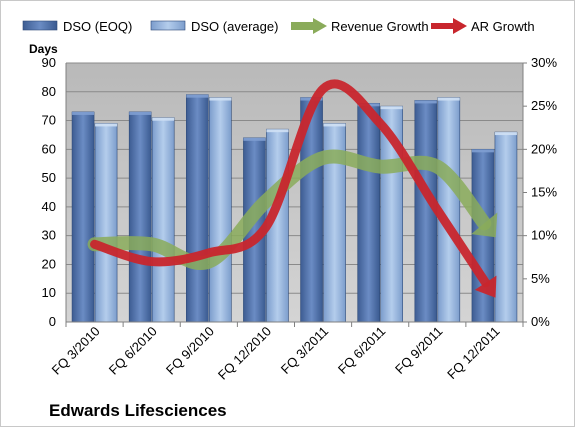  Describe the element at coordinates (460, 26) in the screenshot. I see `legend-arrowhead-ar-growth` at that location.